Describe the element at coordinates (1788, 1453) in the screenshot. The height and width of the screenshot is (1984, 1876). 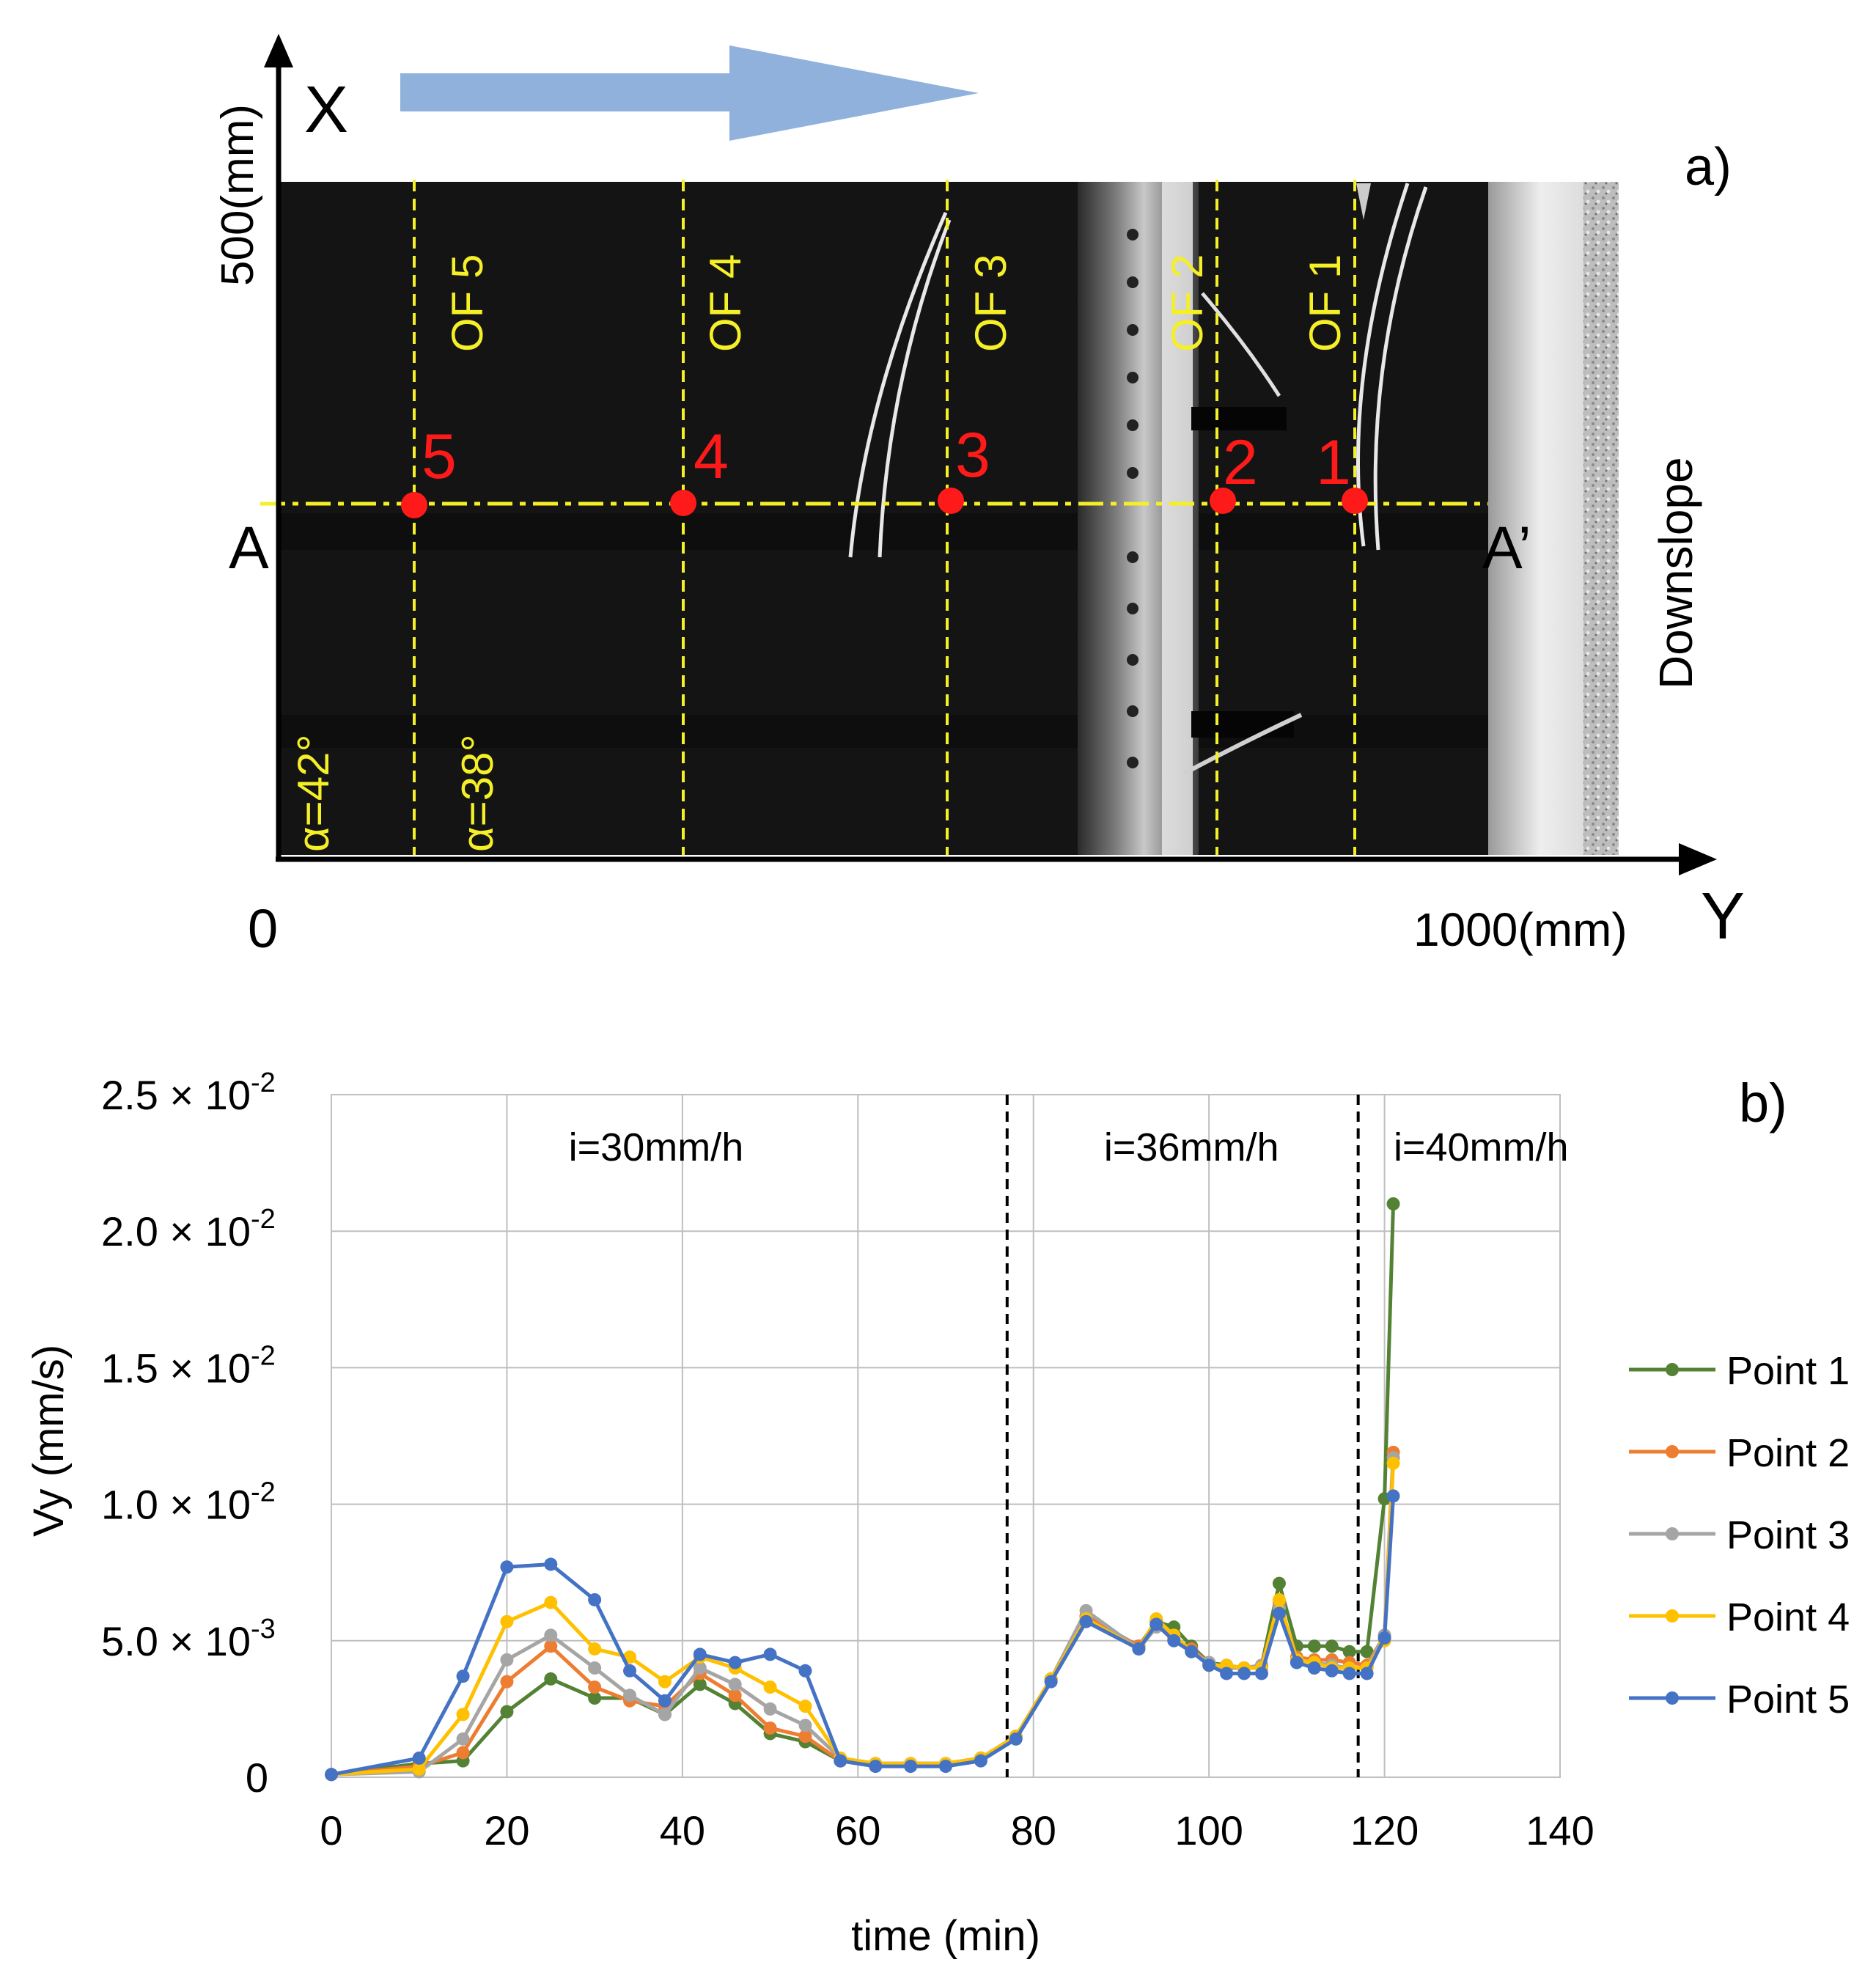
I see `legend-label: Point 2` at that location.